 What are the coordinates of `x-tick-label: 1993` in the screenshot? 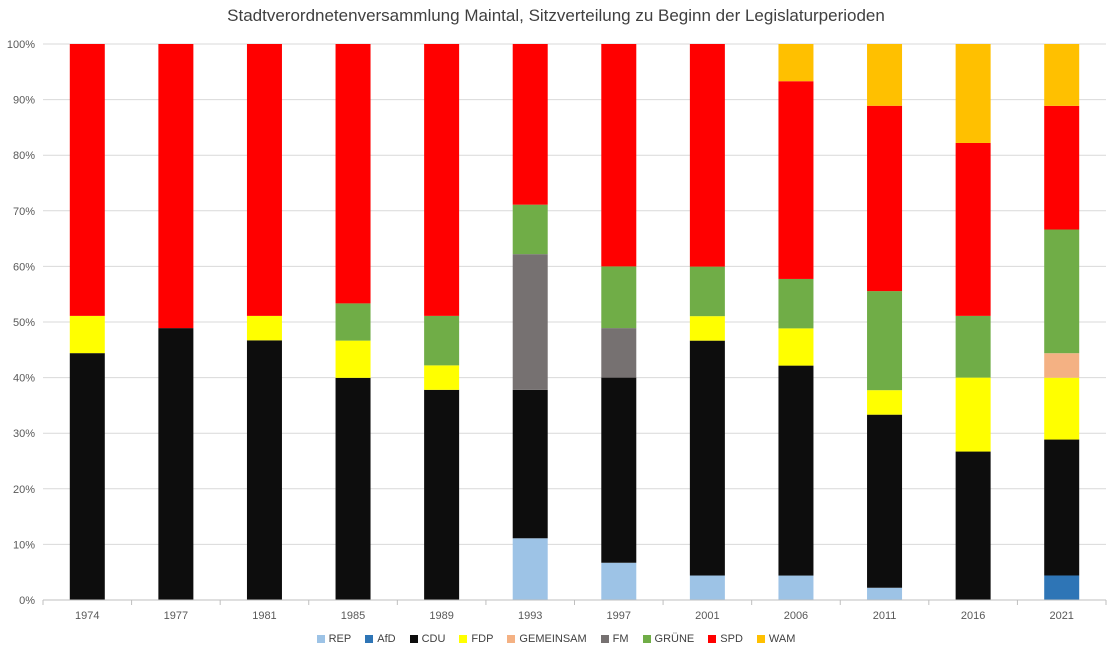 It's located at (530, 616).